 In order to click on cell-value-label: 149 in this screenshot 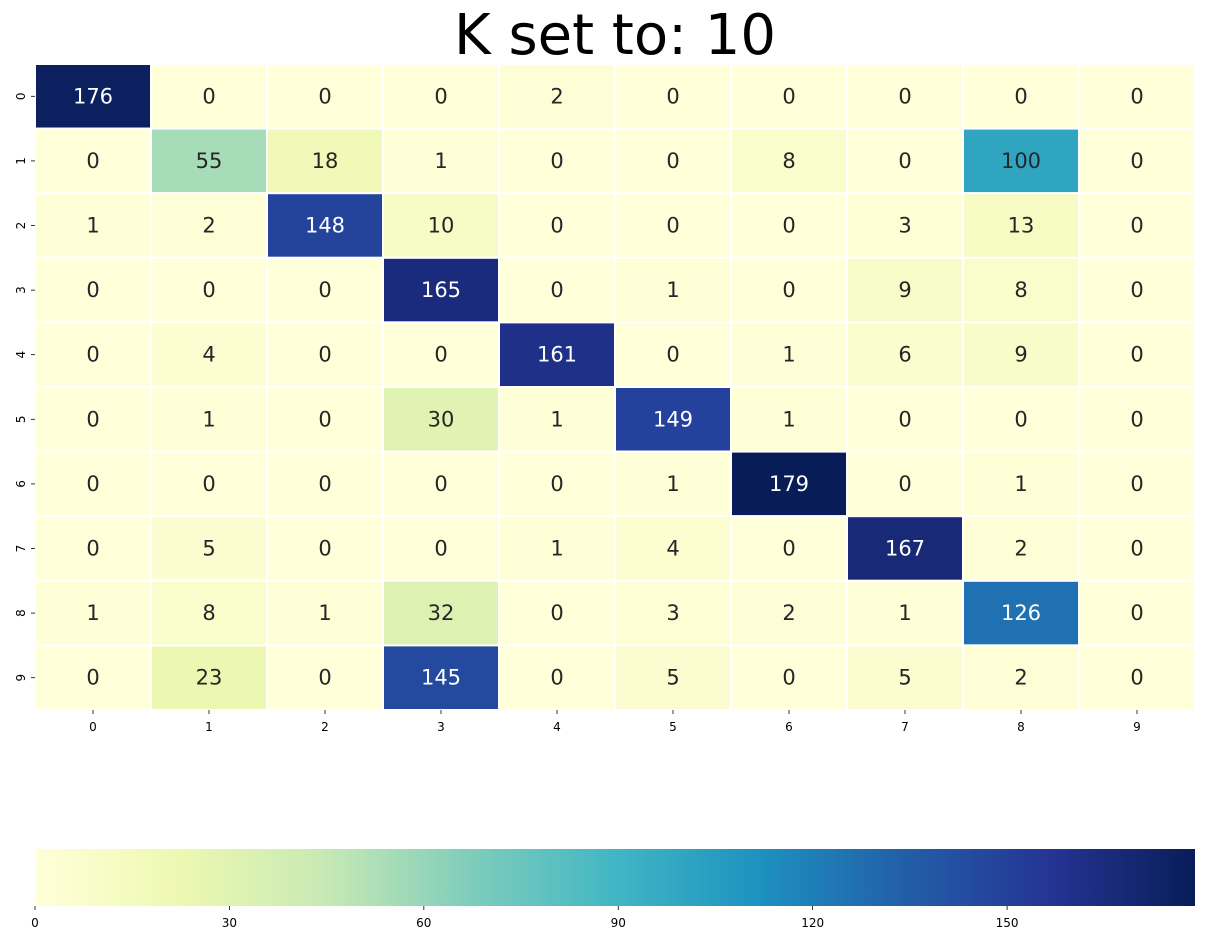, I will do `click(673, 419)`.